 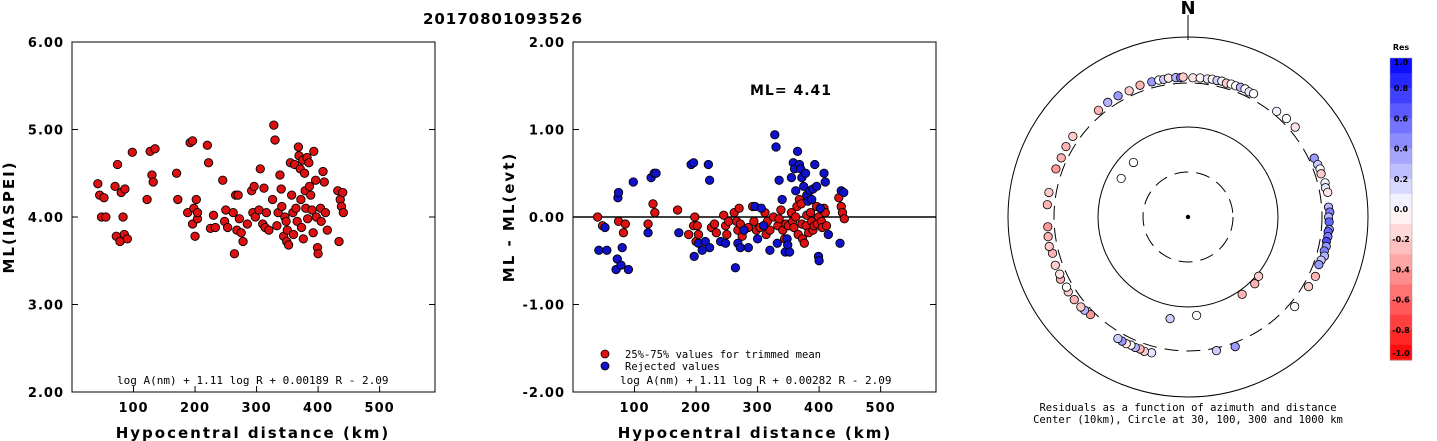 I want to click on colorbar-tick-label: 0.4, so click(x=1401, y=149).